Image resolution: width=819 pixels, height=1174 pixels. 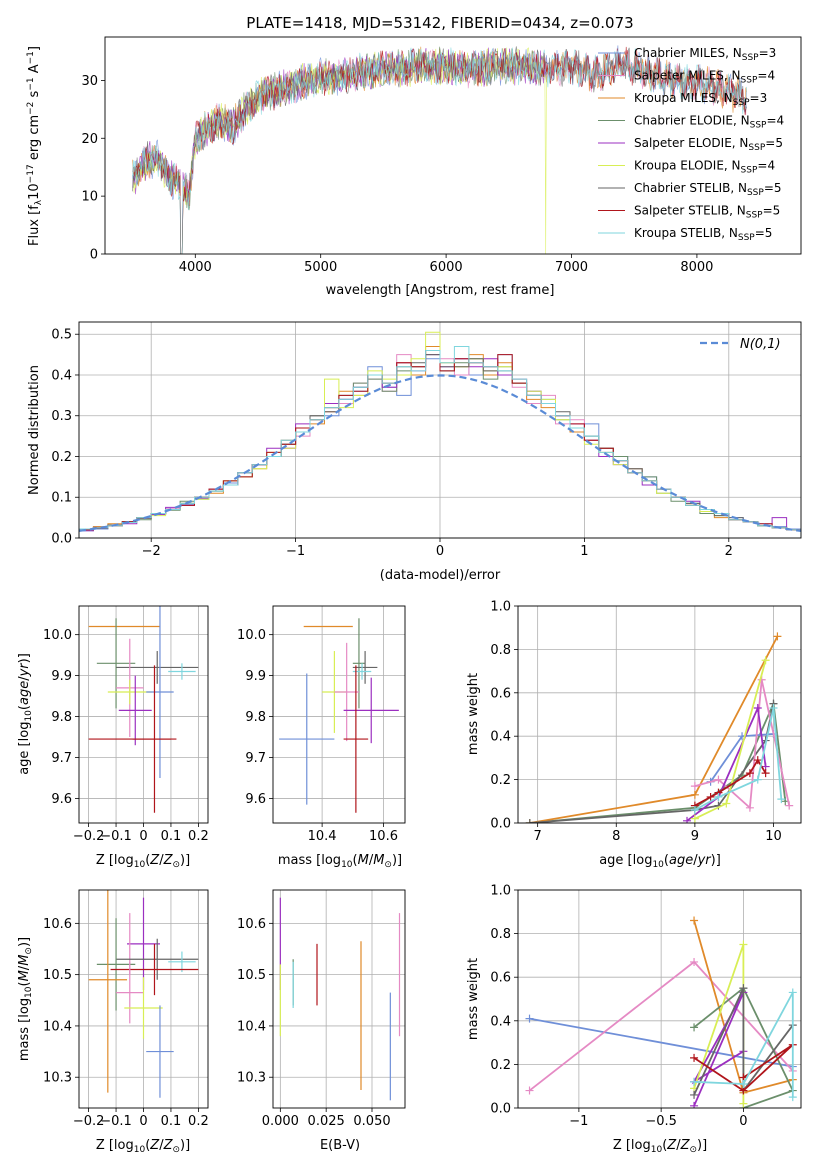 I want to click on legend-text: Chabrier MILES, N, so click(x=688, y=53).